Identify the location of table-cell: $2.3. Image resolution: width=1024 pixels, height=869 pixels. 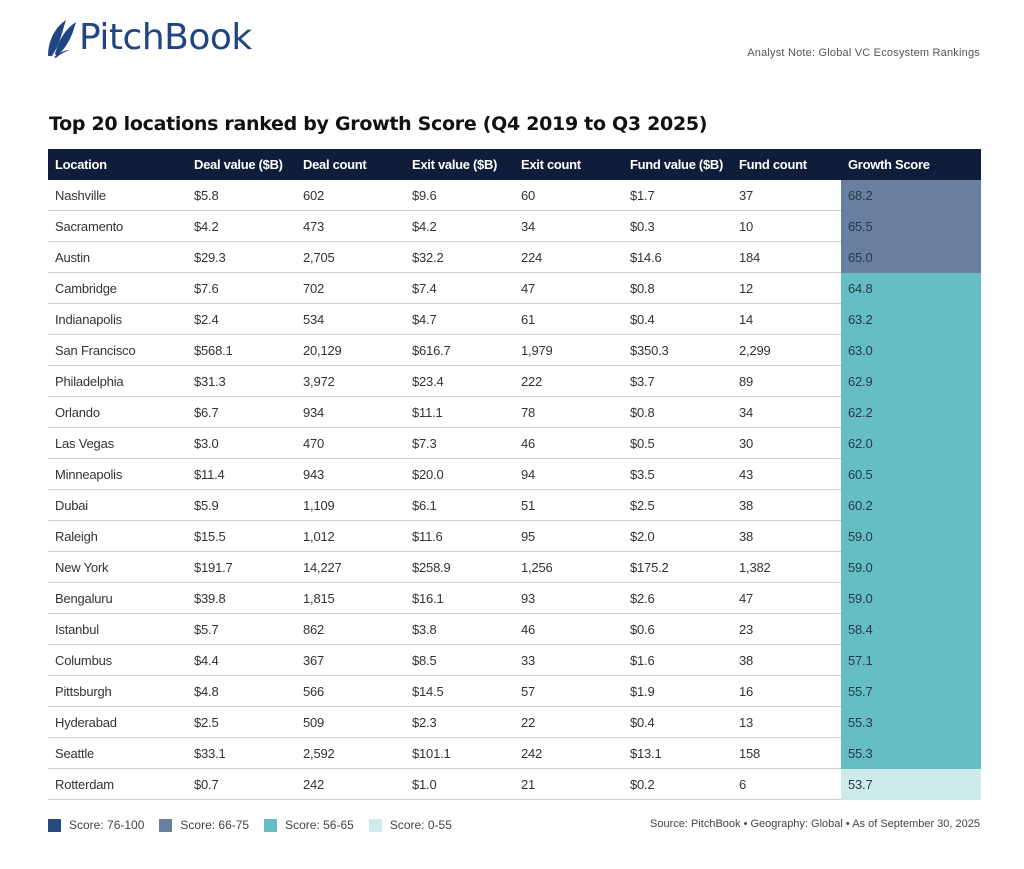
(459, 722).